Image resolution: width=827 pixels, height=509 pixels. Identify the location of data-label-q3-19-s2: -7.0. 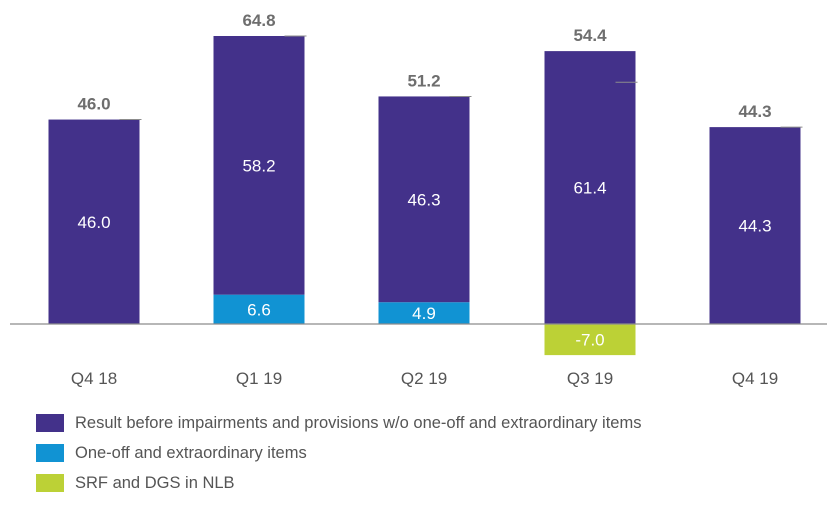
(589, 340).